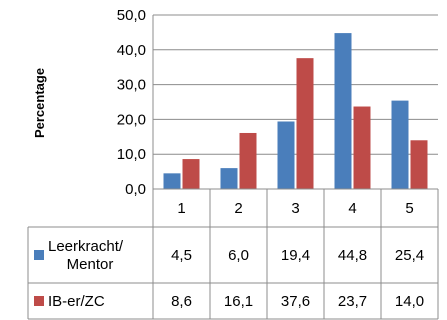 The width and height of the screenshot is (447, 320). I want to click on data-table-value: 23,7, so click(352, 301).